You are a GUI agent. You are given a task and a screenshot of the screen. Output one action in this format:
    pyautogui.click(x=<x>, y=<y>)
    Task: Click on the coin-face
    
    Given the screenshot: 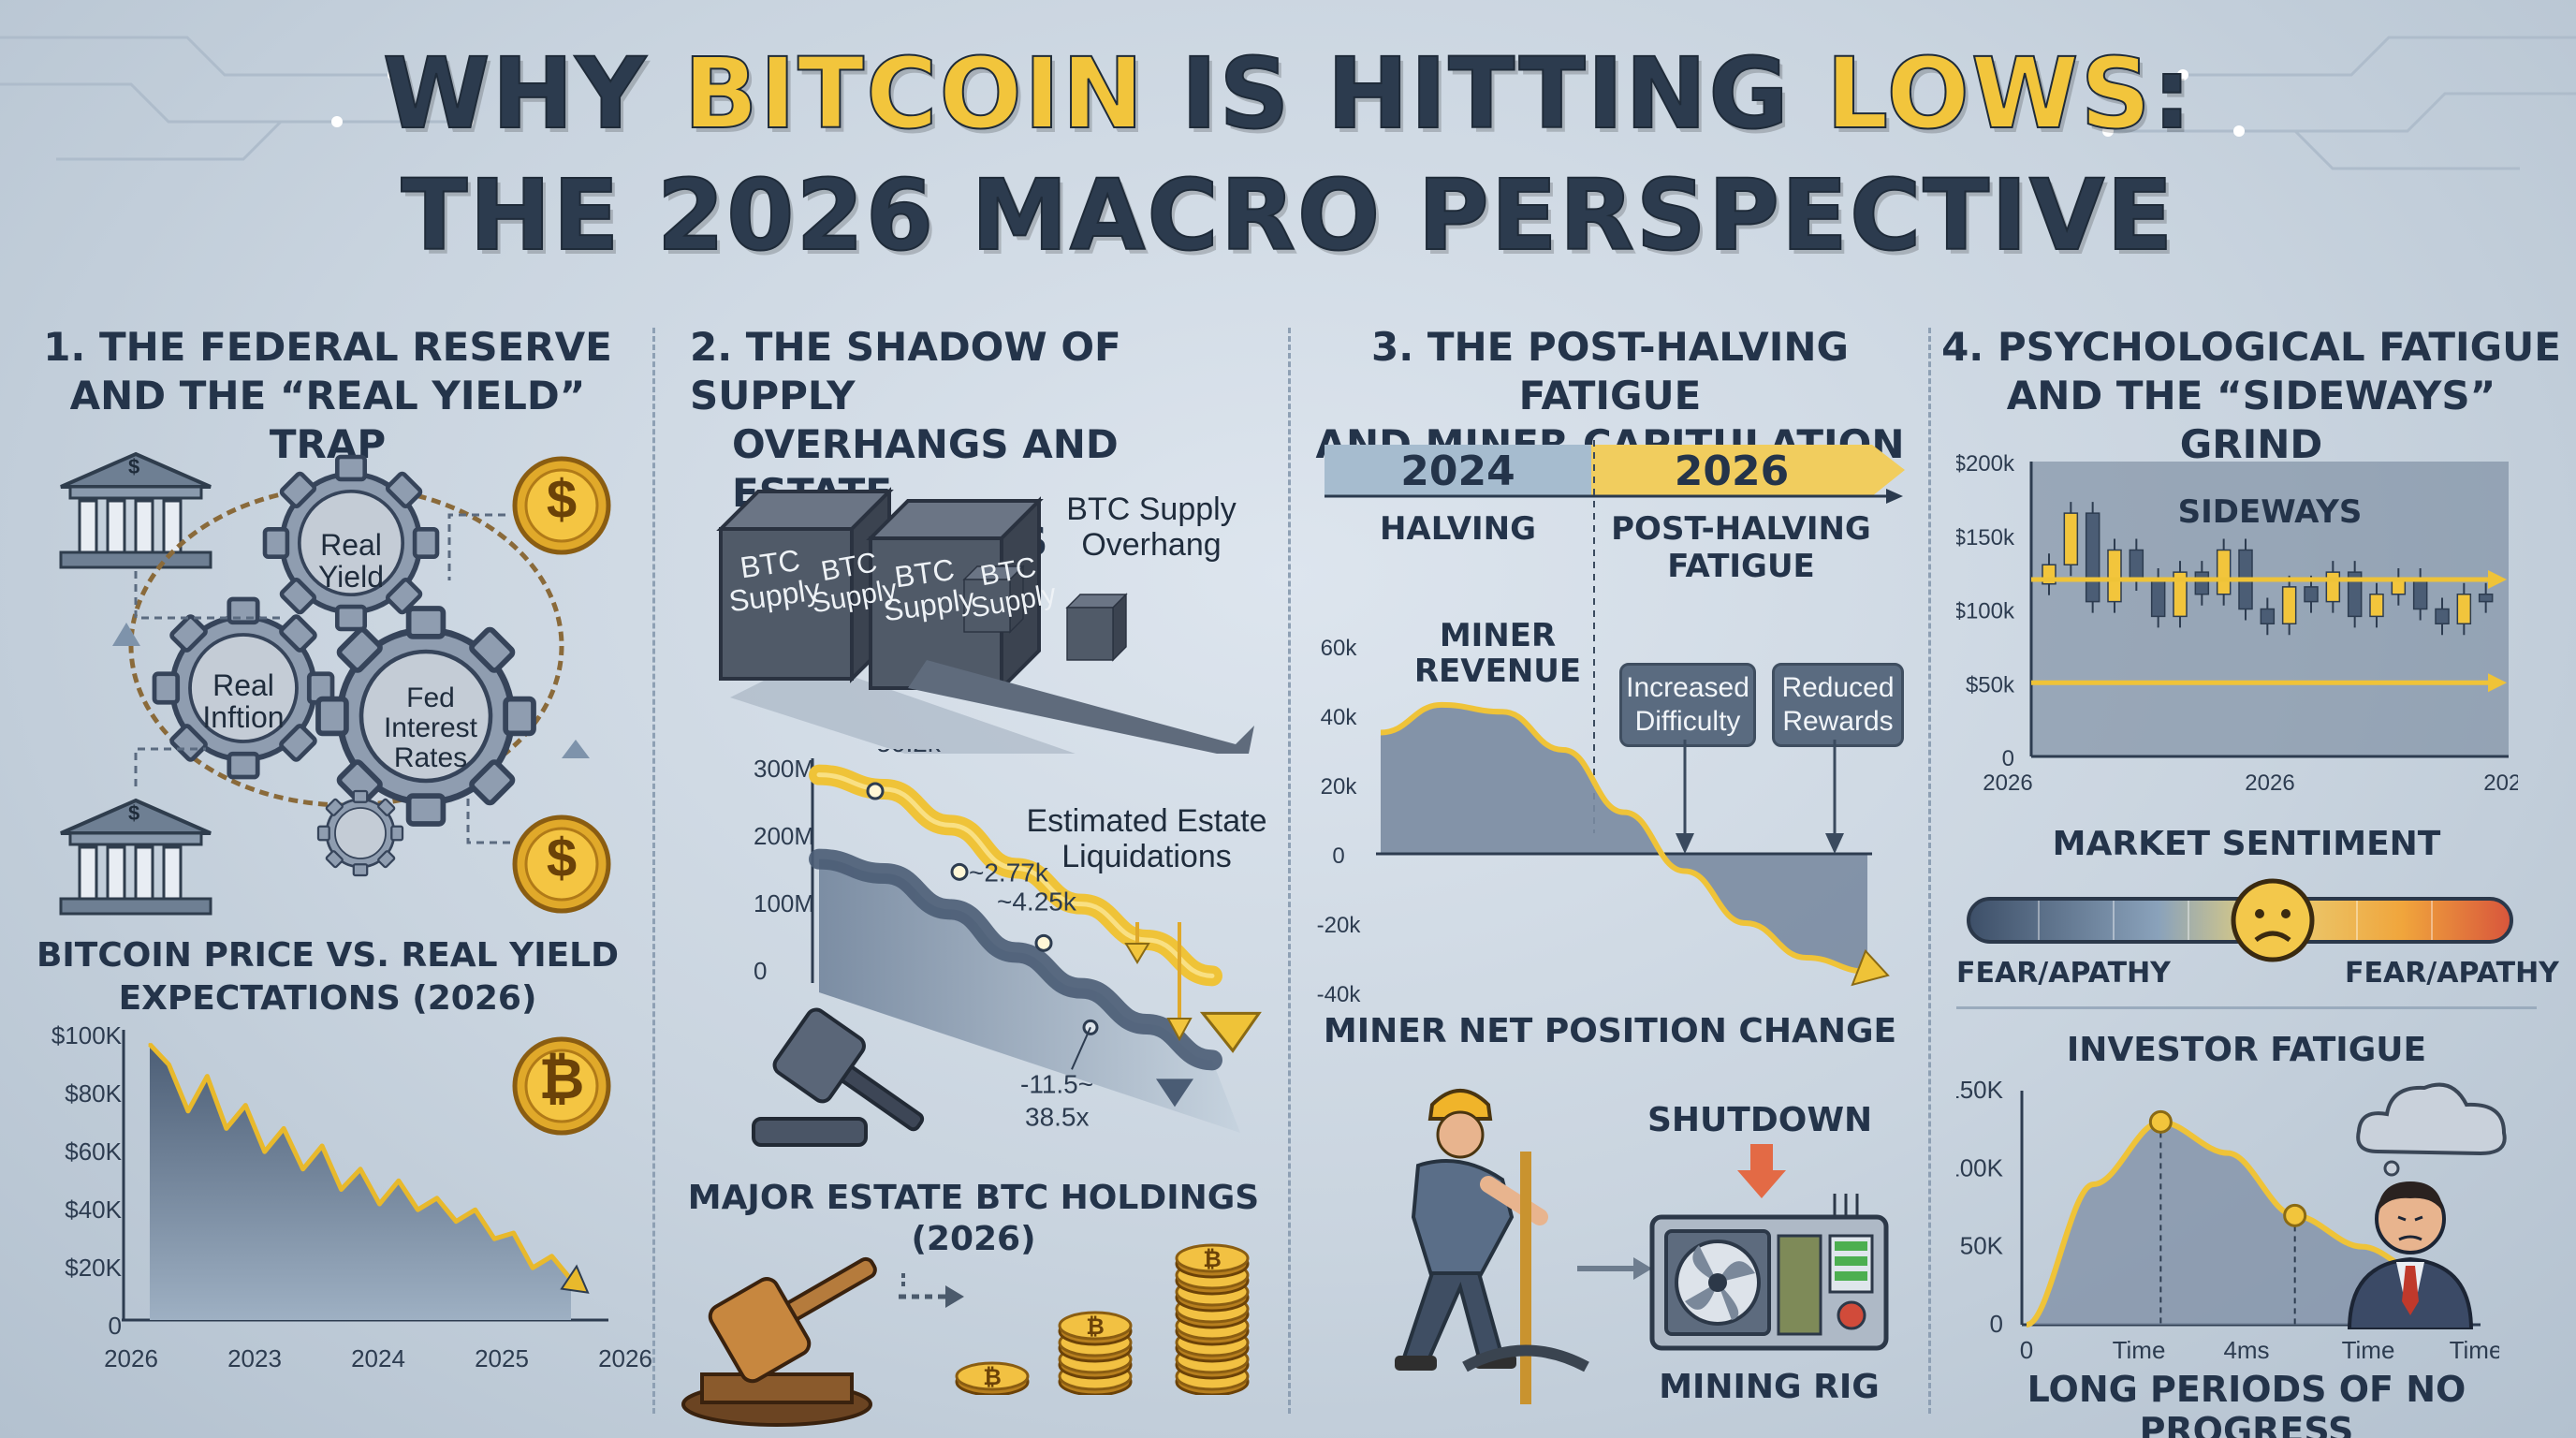 What is the action you would take?
    pyautogui.click(x=1095, y=1326)
    